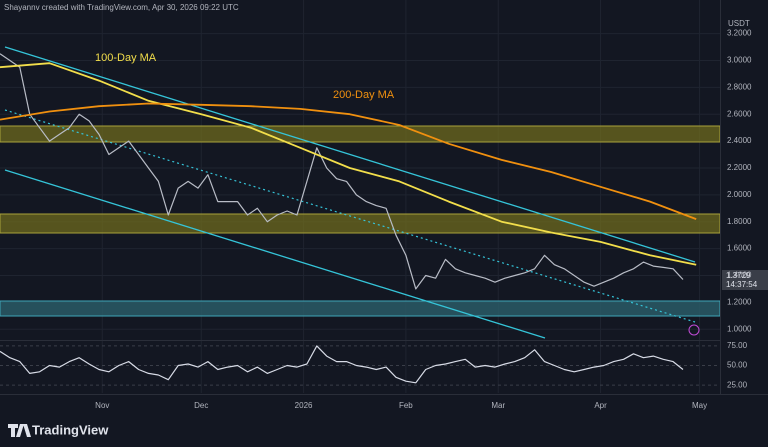 The height and width of the screenshot is (447, 768). What do you see at coordinates (126, 58) in the screenshot?
I see `annotation: 100-Day MA` at bounding box center [126, 58].